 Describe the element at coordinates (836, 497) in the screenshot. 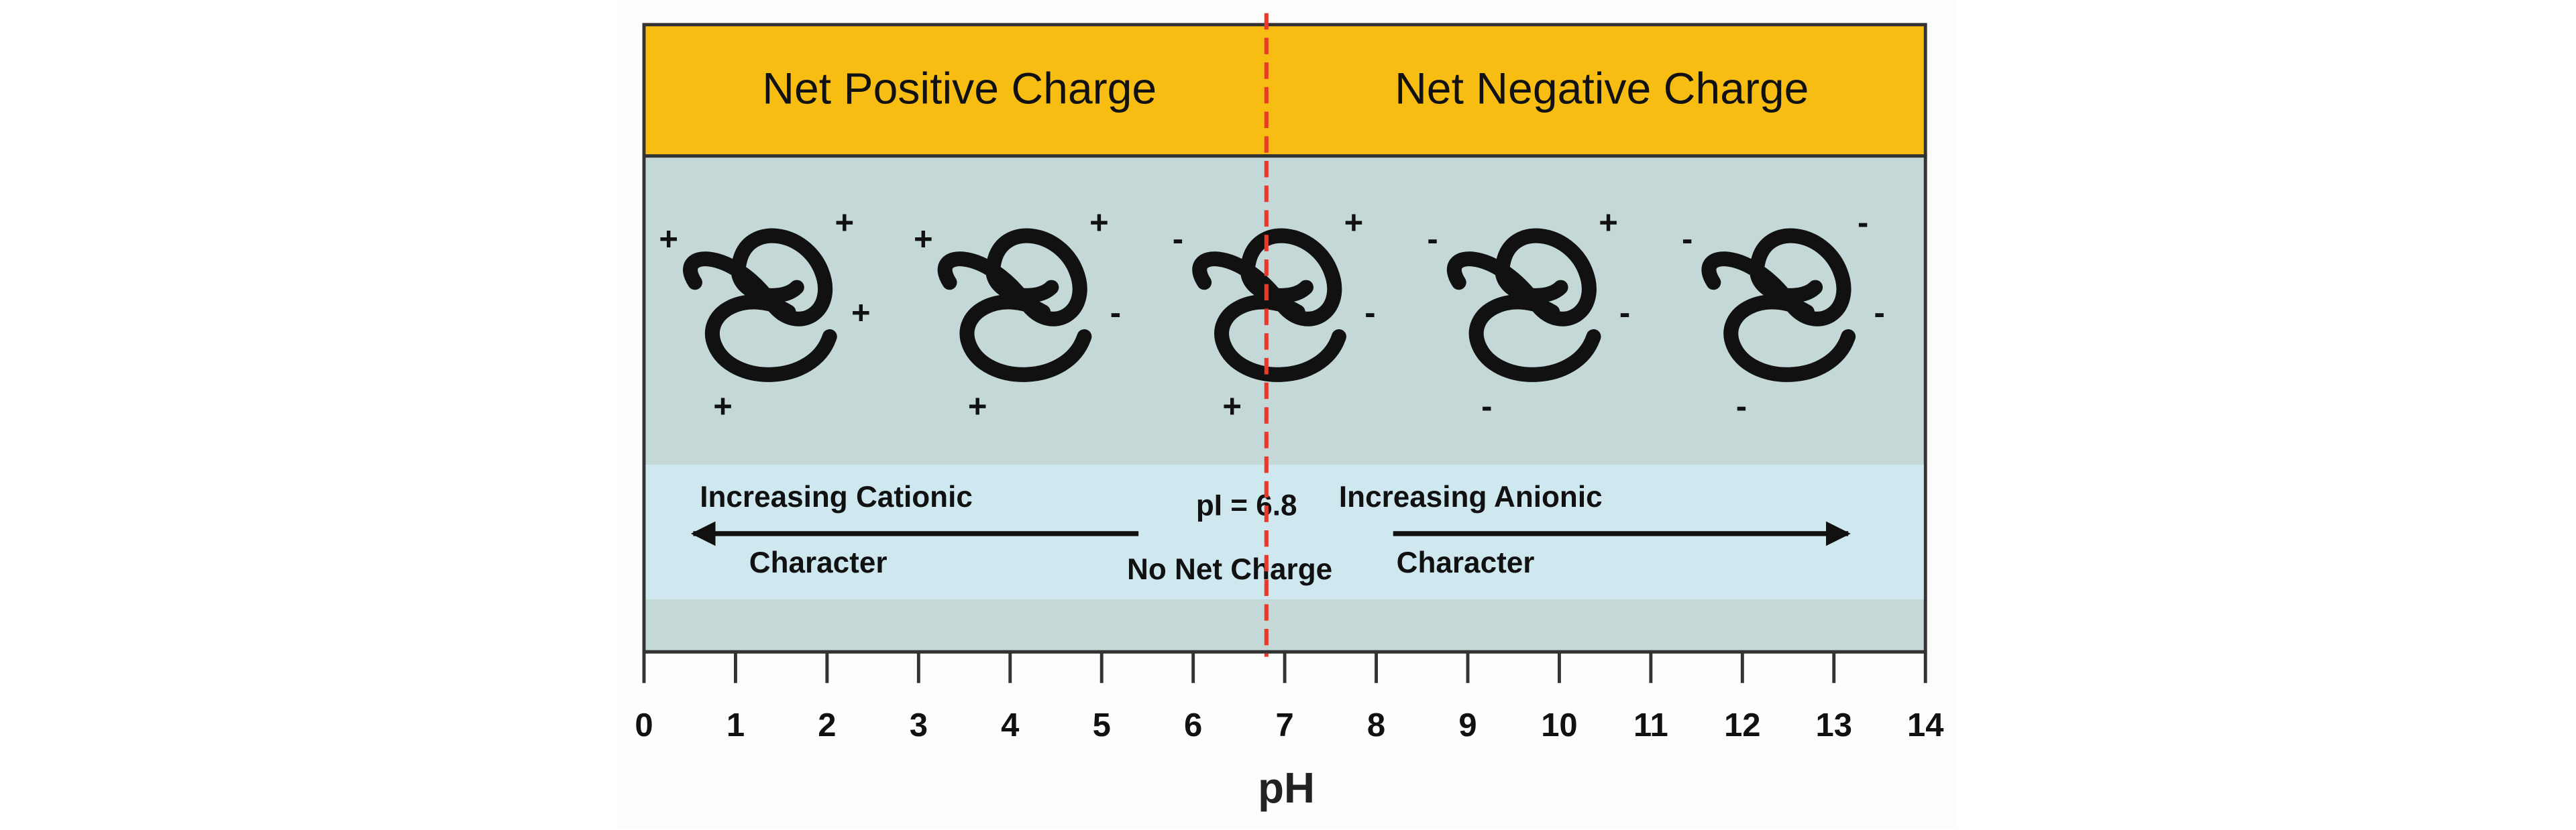

I see `cationic-label: Increasing Cationic` at that location.